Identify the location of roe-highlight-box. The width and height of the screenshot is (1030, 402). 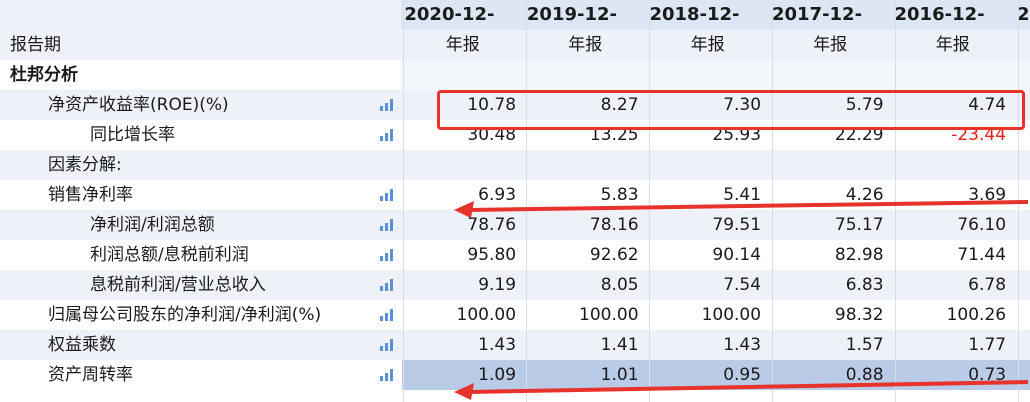
(731, 110).